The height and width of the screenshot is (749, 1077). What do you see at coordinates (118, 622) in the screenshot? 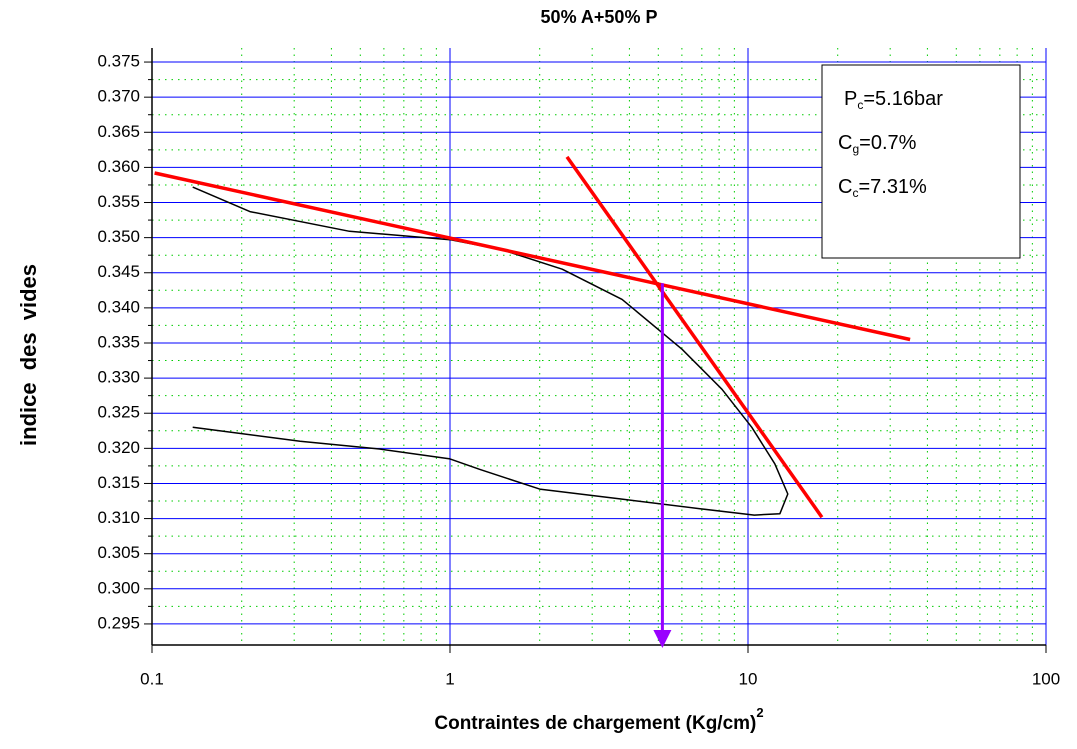
I see `y-tick-label: 0.295` at bounding box center [118, 622].